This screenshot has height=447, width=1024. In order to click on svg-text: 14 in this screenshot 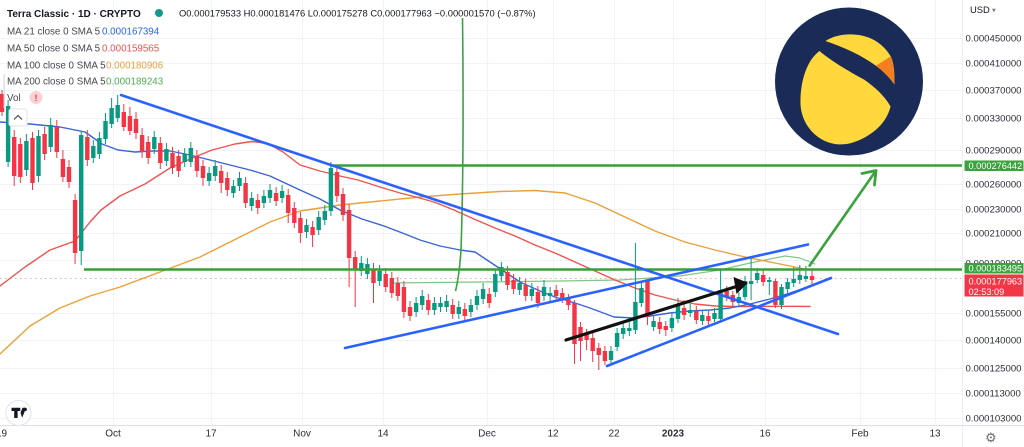, I will do `click(383, 434)`.